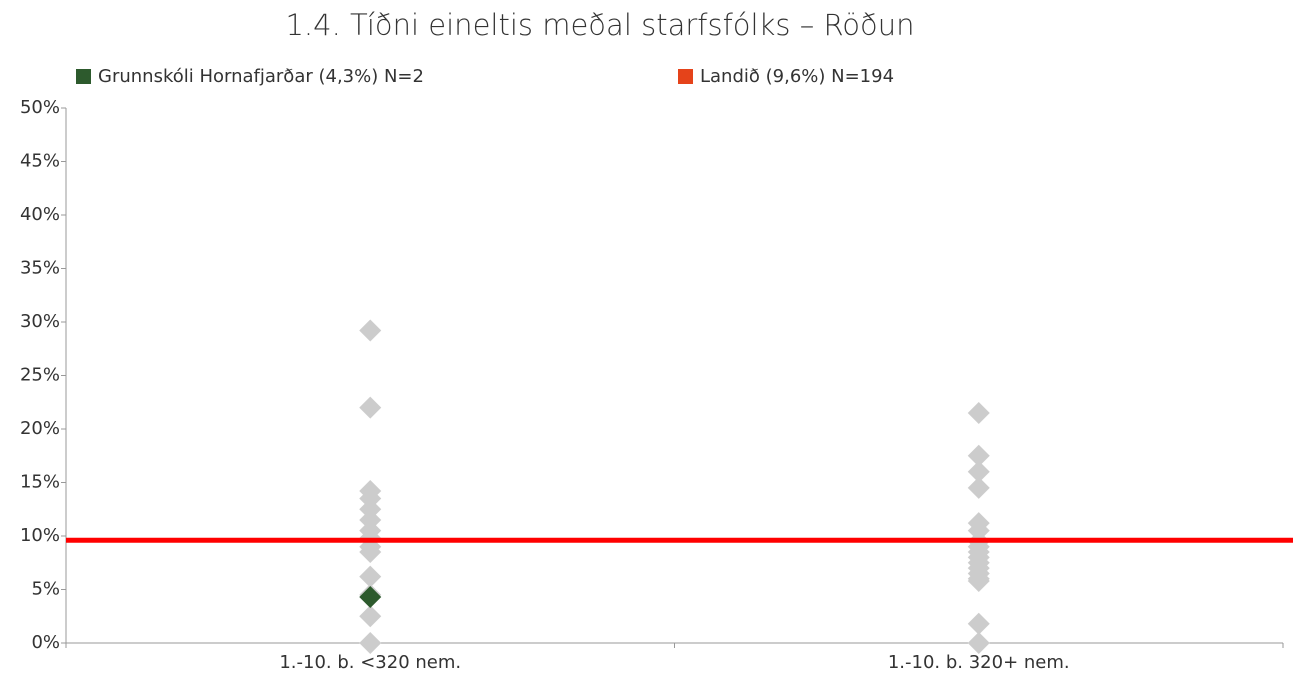 This screenshot has width=1293, height=675. Describe the element at coordinates (45, 642) in the screenshot. I see `y-tick-label: 0%` at that location.